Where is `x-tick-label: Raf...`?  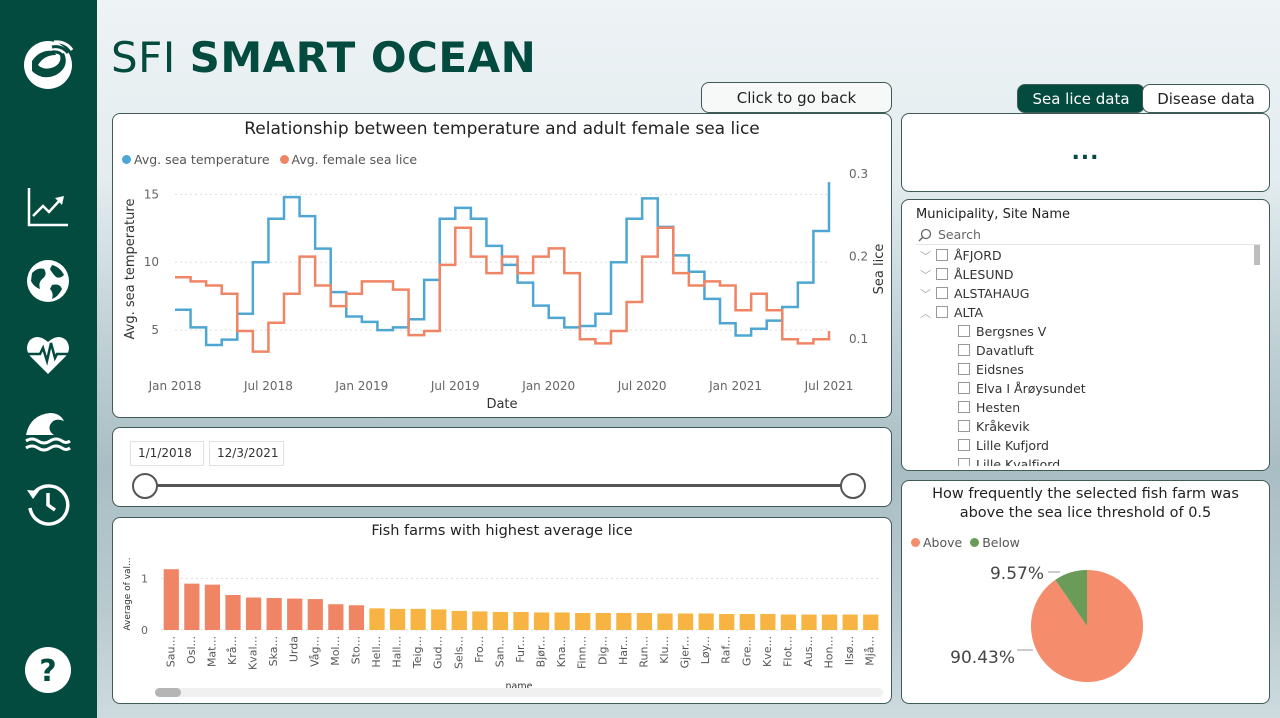
x-tick-label: Raf... is located at coordinates (726, 650).